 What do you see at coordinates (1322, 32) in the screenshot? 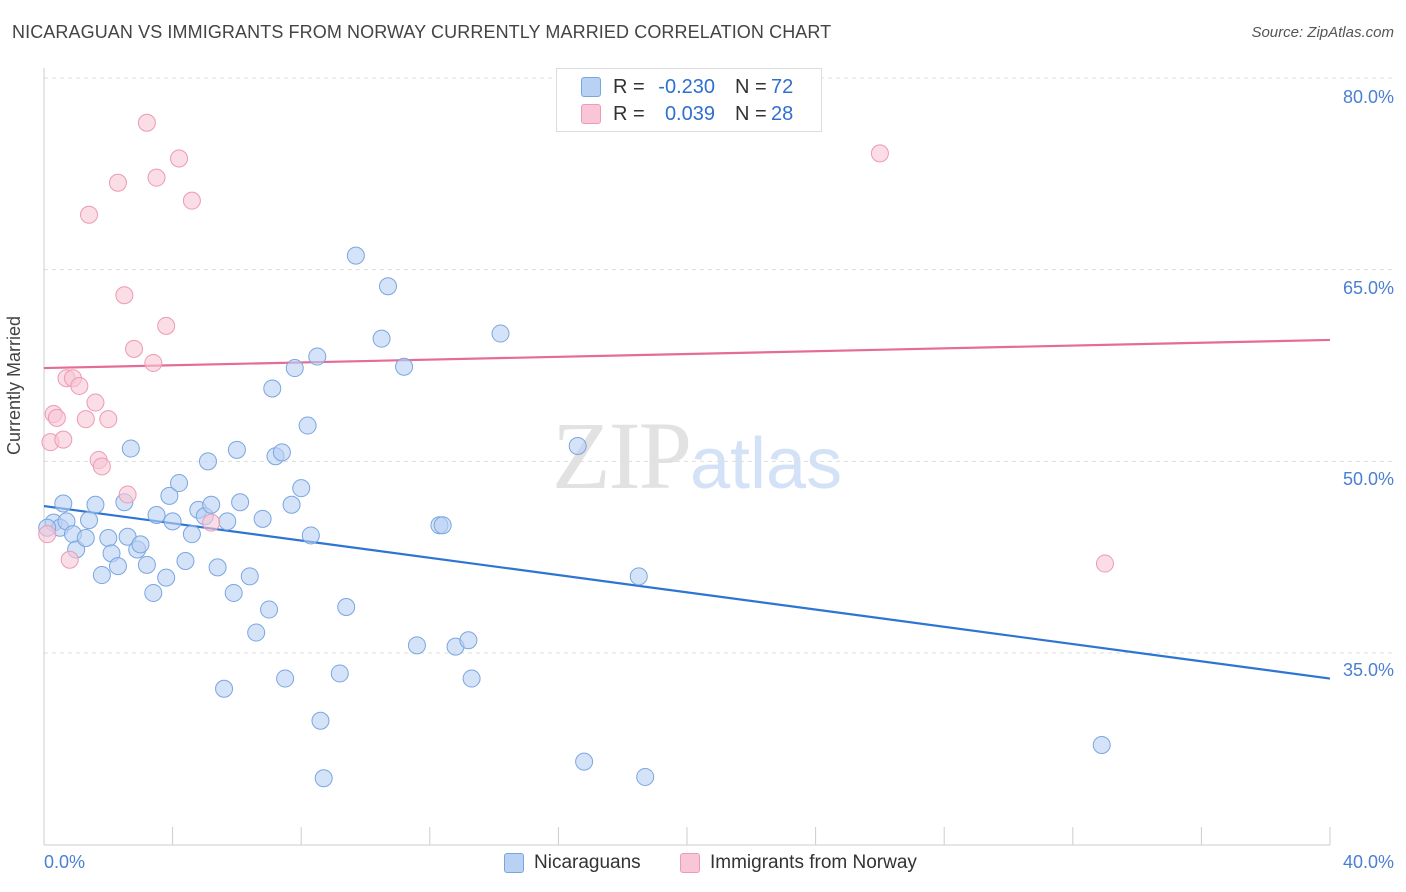
I see `source-credit: Source: ZipAtlas.com` at bounding box center [1322, 32].